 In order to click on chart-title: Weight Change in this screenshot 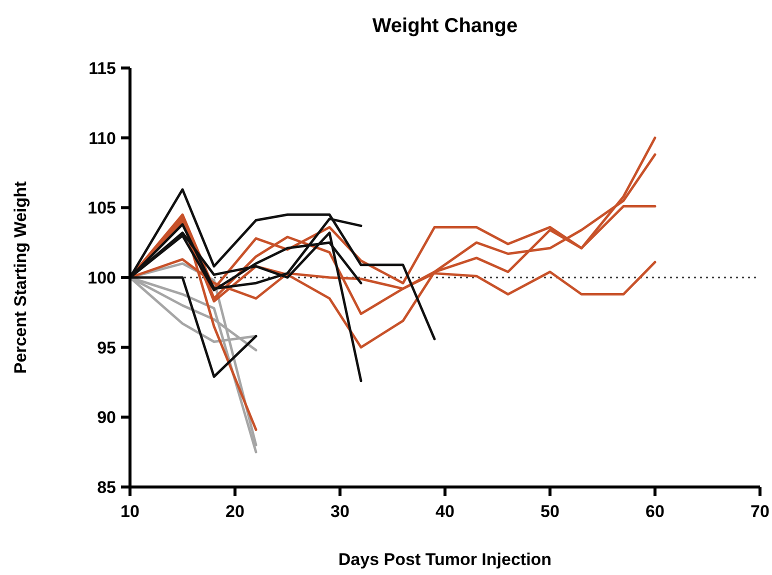, I will do `click(445, 26)`.